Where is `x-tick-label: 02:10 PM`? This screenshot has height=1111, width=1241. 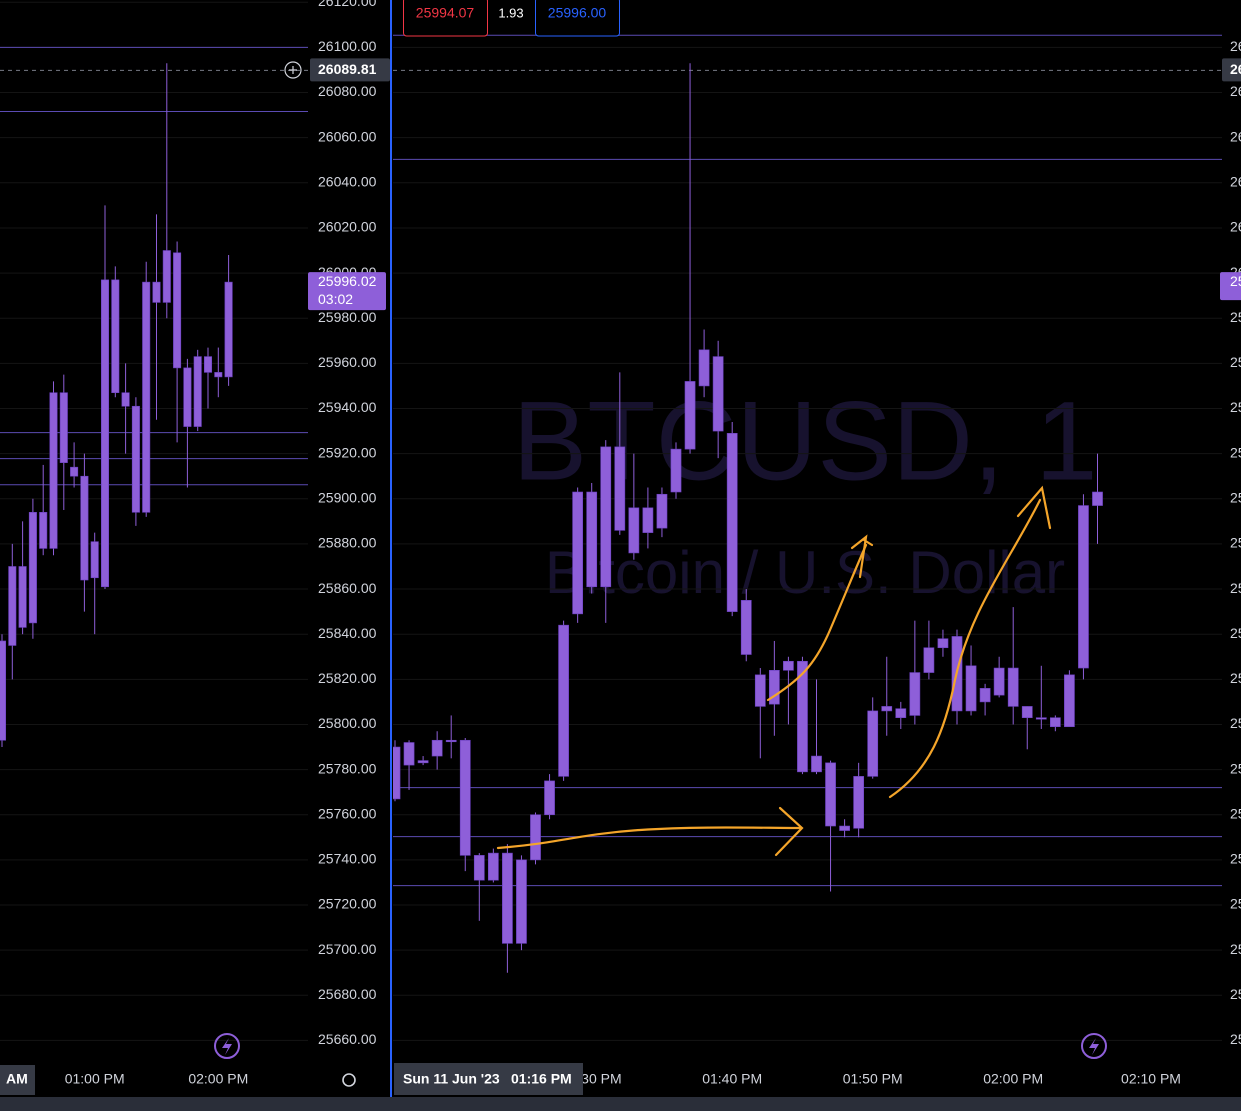
x-tick-label: 02:10 PM is located at coordinates (1151, 1079).